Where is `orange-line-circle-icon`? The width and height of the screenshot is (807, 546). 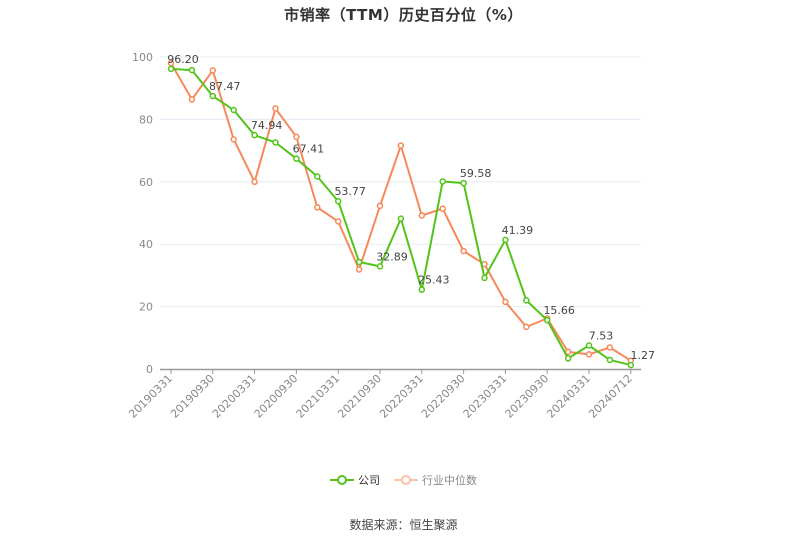
orange-line-circle-icon is located at coordinates (406, 480).